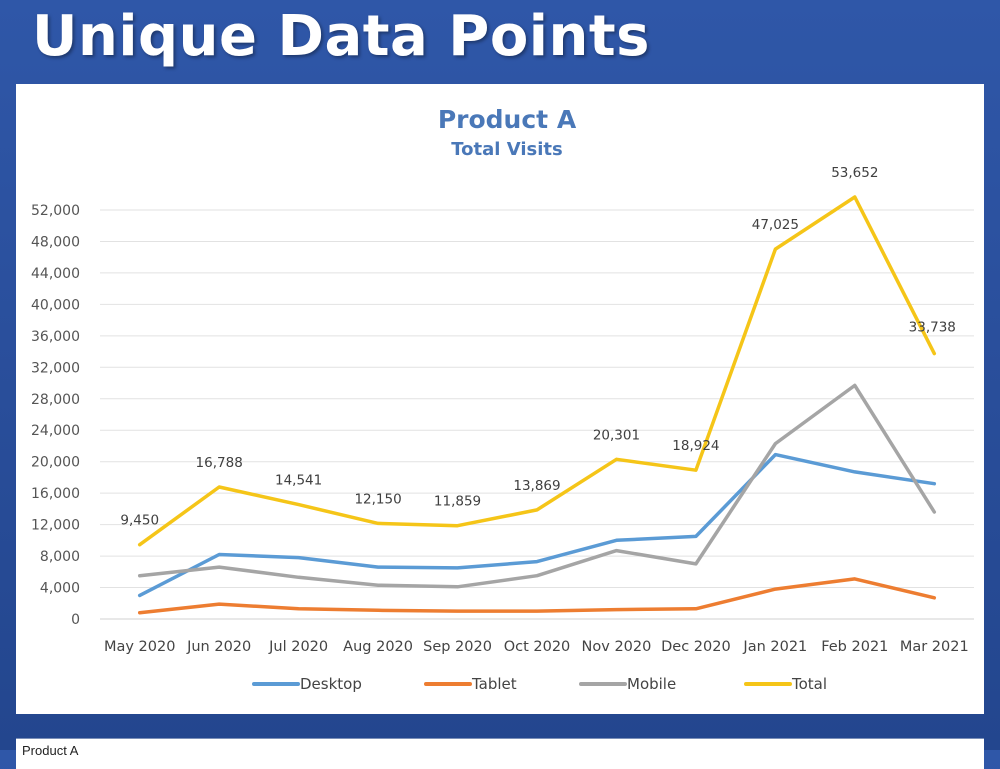 The image size is (1000, 769). I want to click on y-tick-label: 44,000, so click(55, 274).